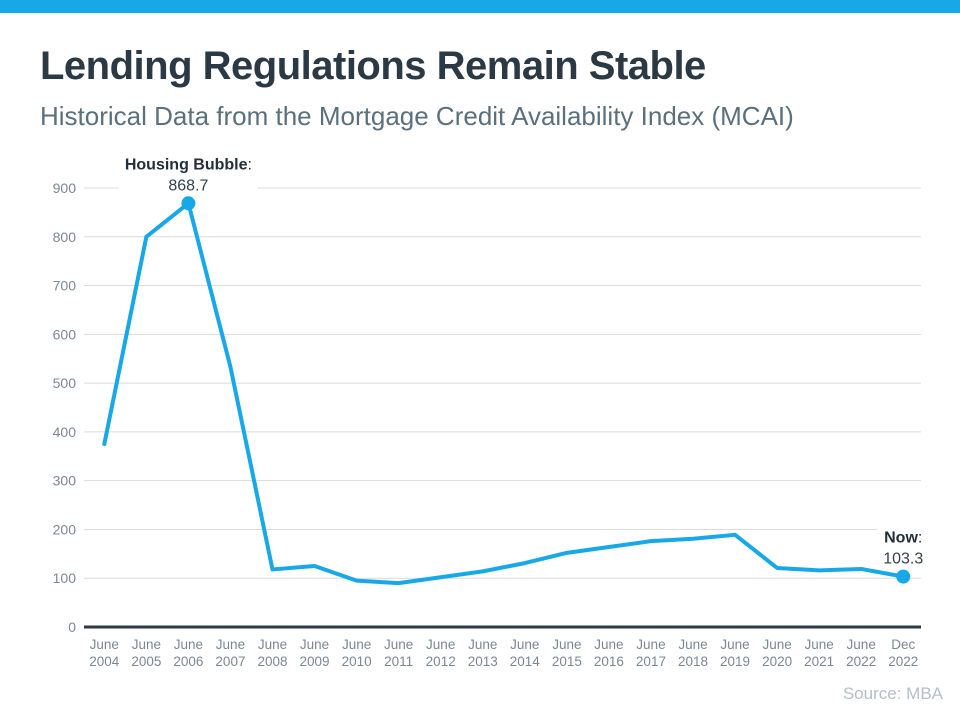 This screenshot has width=960, height=720. Describe the element at coordinates (357, 653) in the screenshot. I see `x-axis-tick-label: June 2010` at that location.